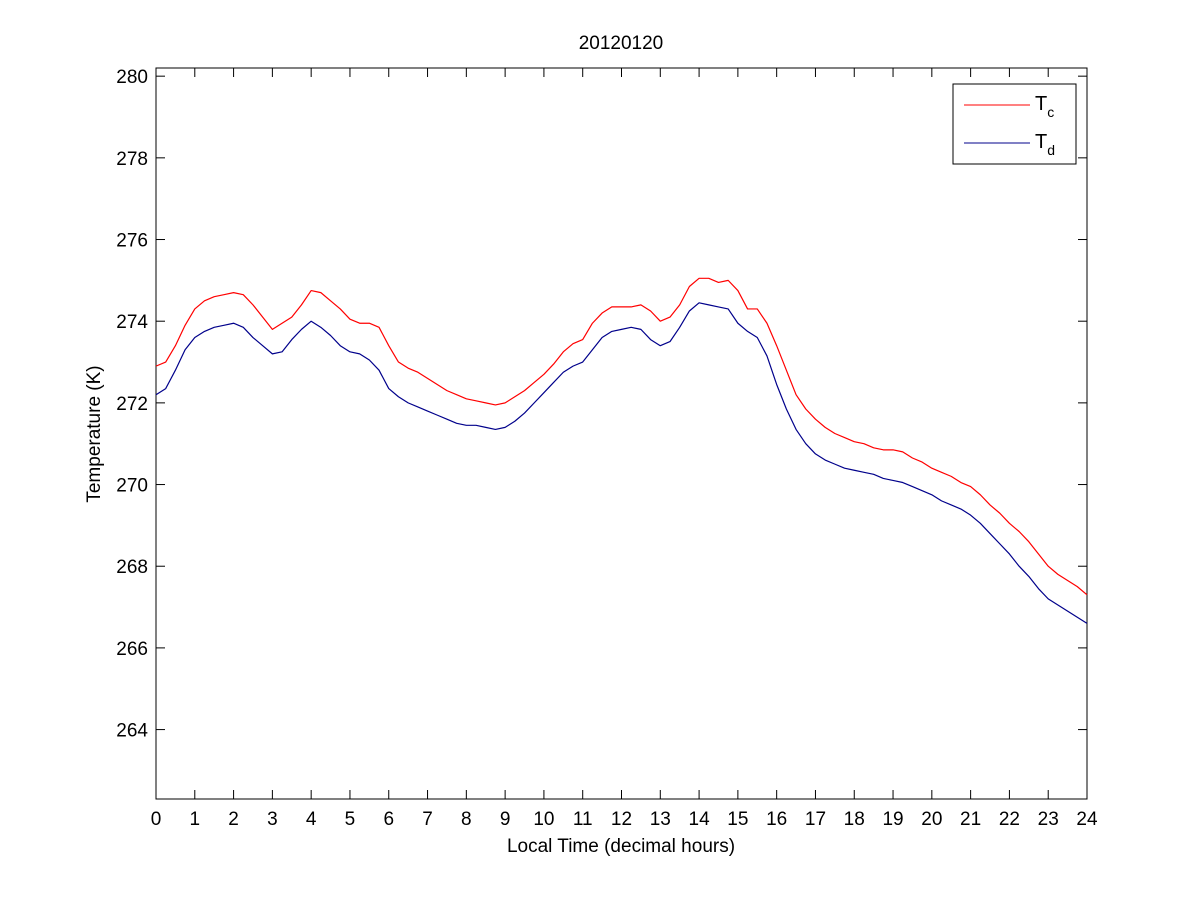 Image resolution: width=1201 pixels, height=900 pixels. Describe the element at coordinates (621, 819) in the screenshot. I see `x-tick-label: 12` at that location.